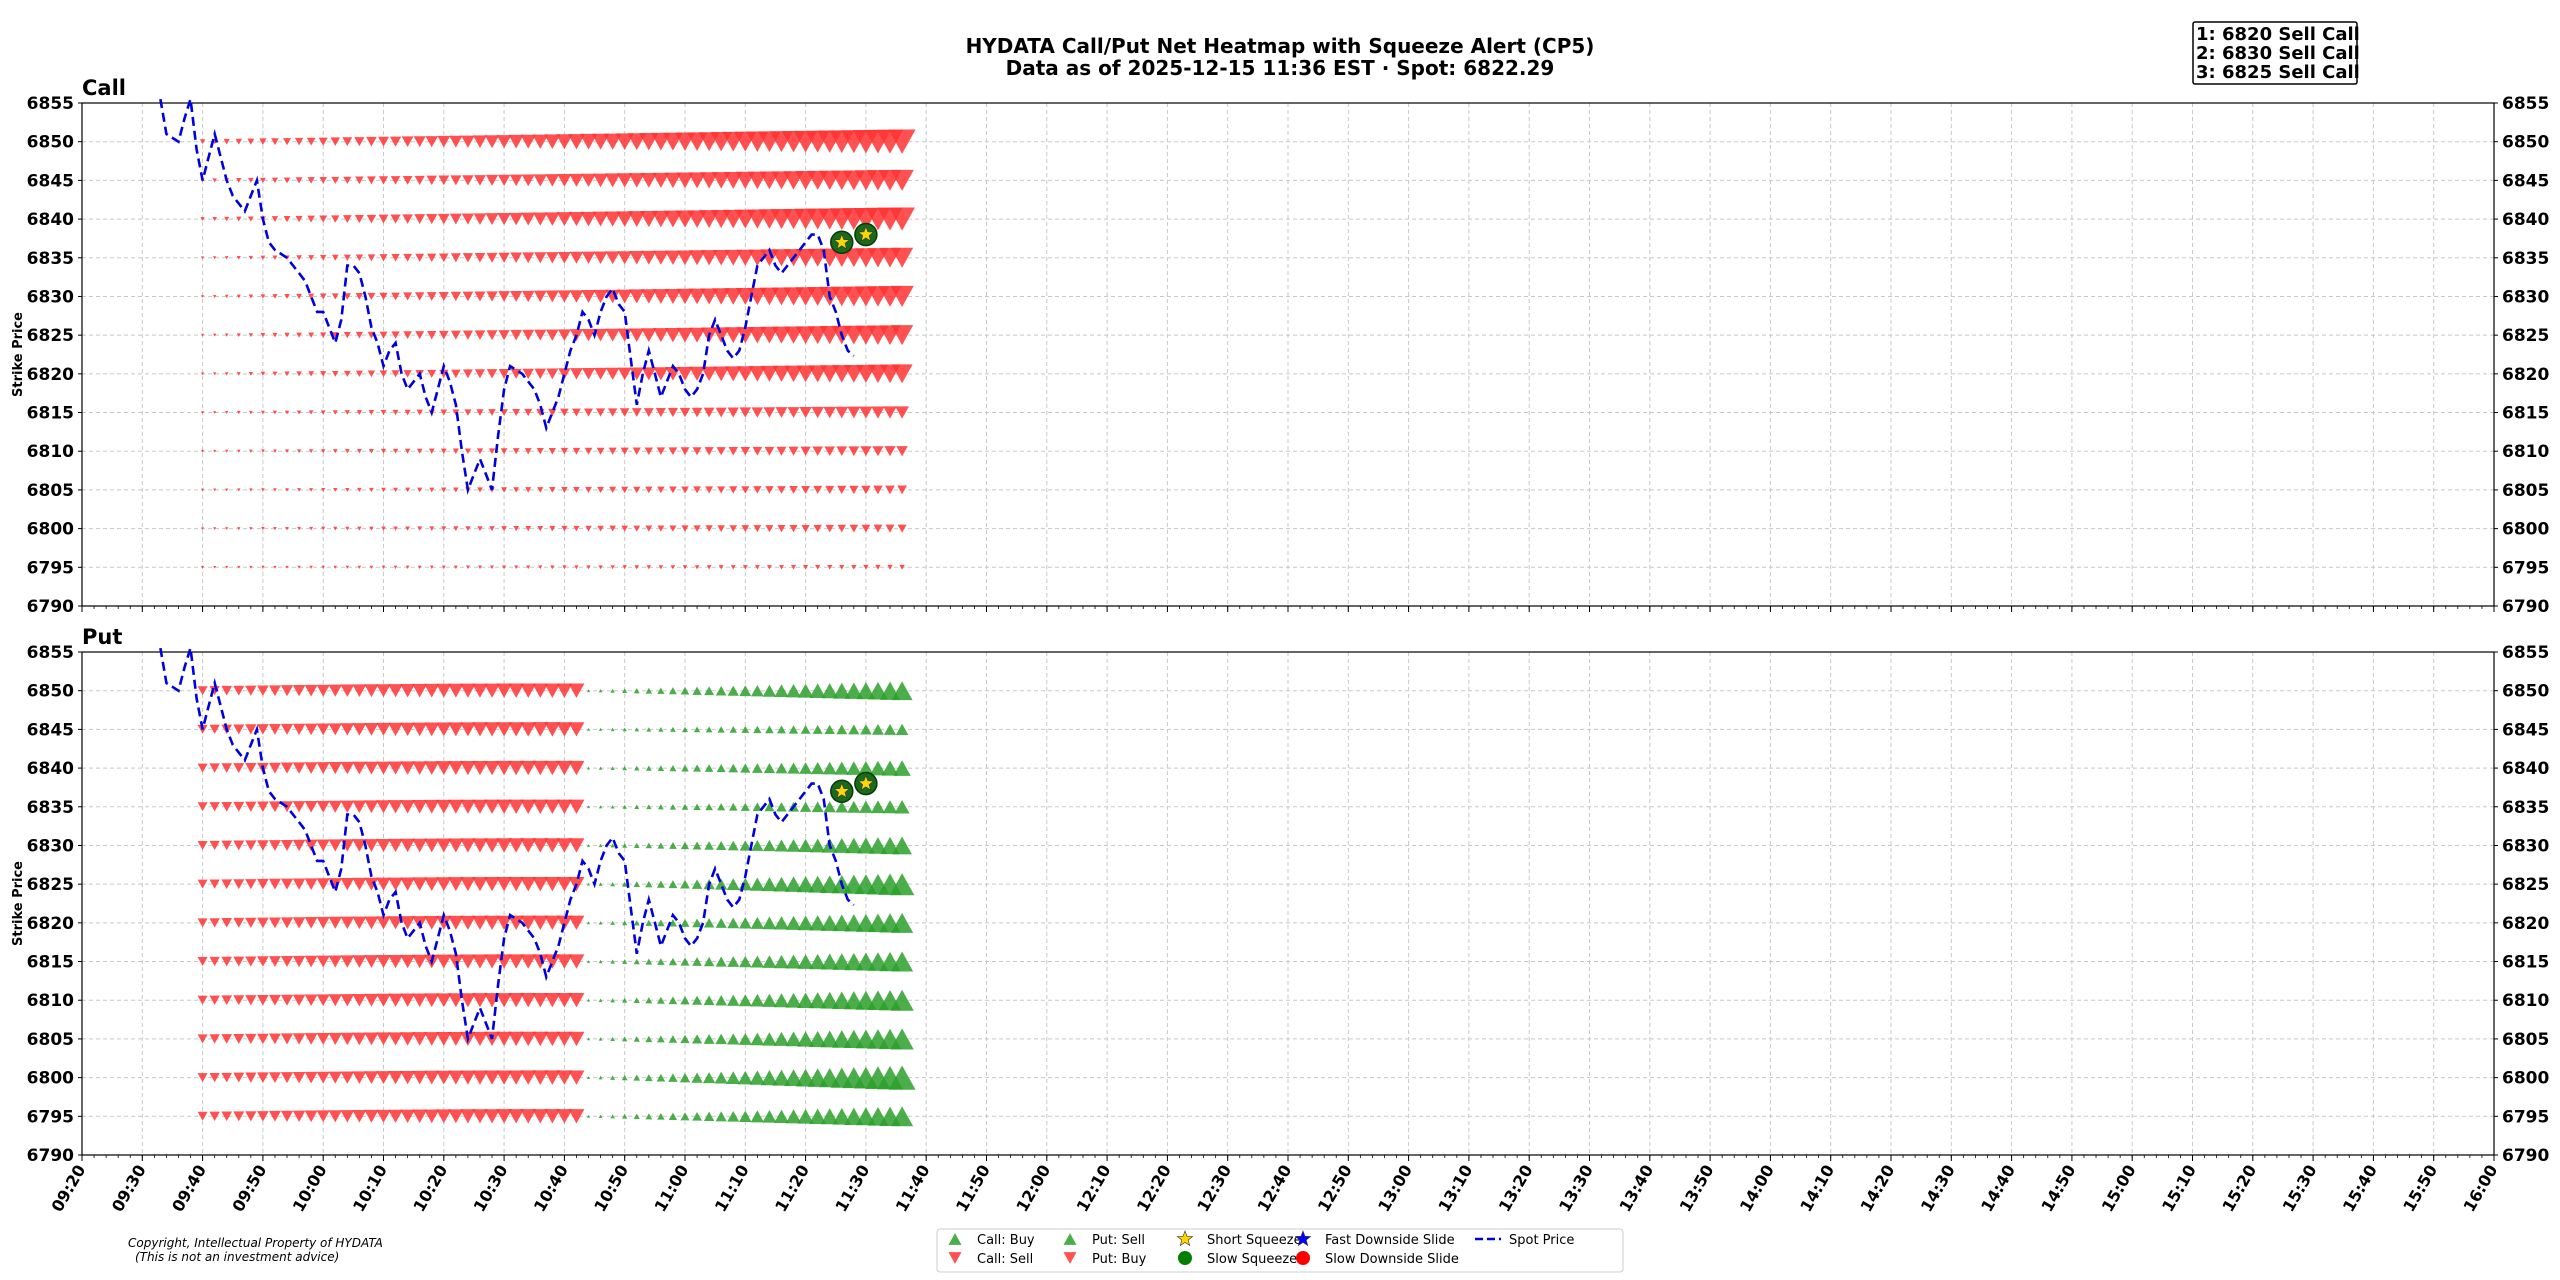 Image resolution: width=2560 pixels, height=1280 pixels. Describe the element at coordinates (1516, 1189) in the screenshot. I see `x-tick-label: 13:20` at that location.